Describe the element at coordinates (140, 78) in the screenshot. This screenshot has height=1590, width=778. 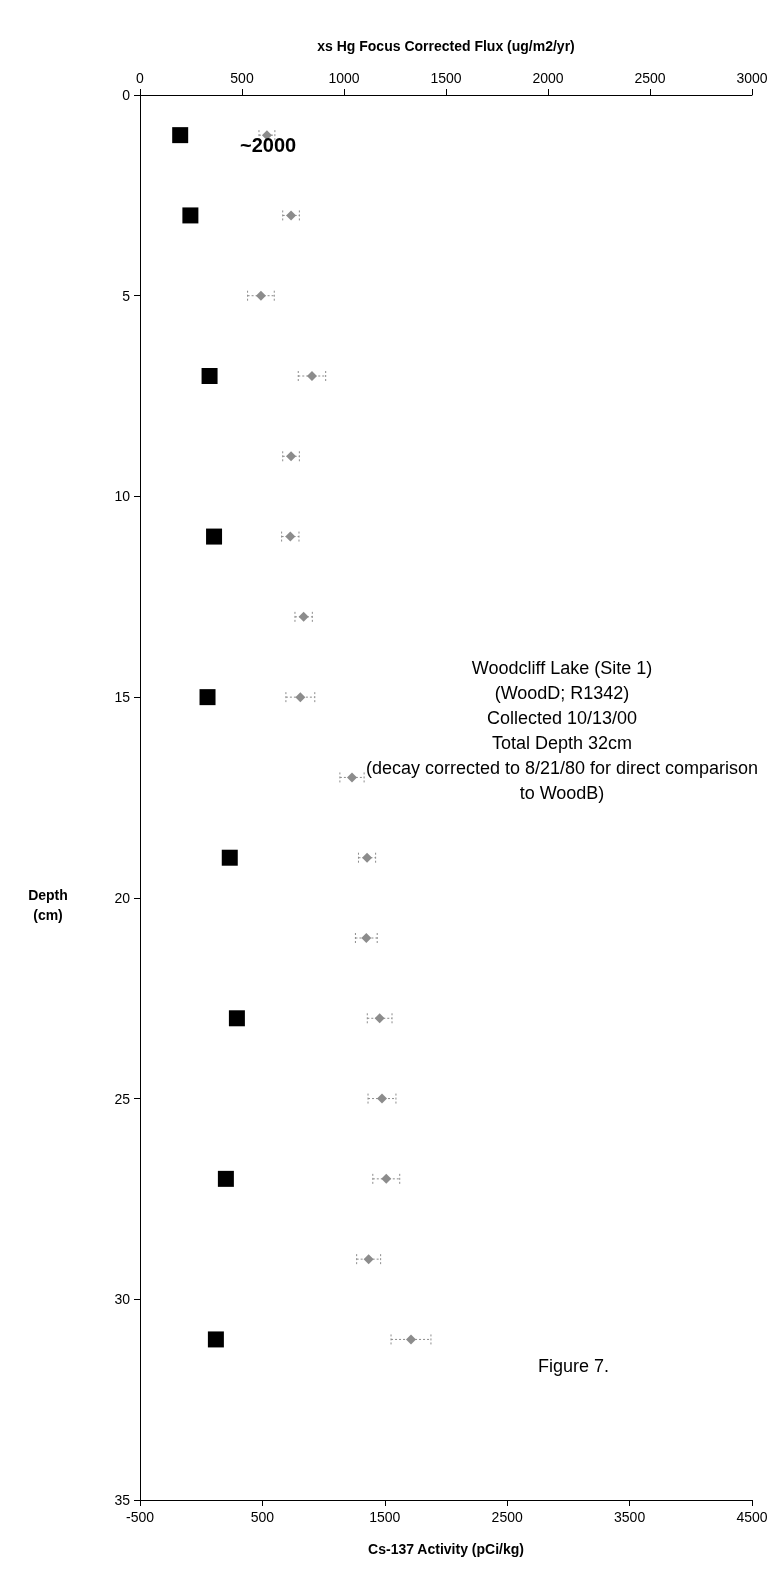
I see `x2-tick-label: 0` at that location.